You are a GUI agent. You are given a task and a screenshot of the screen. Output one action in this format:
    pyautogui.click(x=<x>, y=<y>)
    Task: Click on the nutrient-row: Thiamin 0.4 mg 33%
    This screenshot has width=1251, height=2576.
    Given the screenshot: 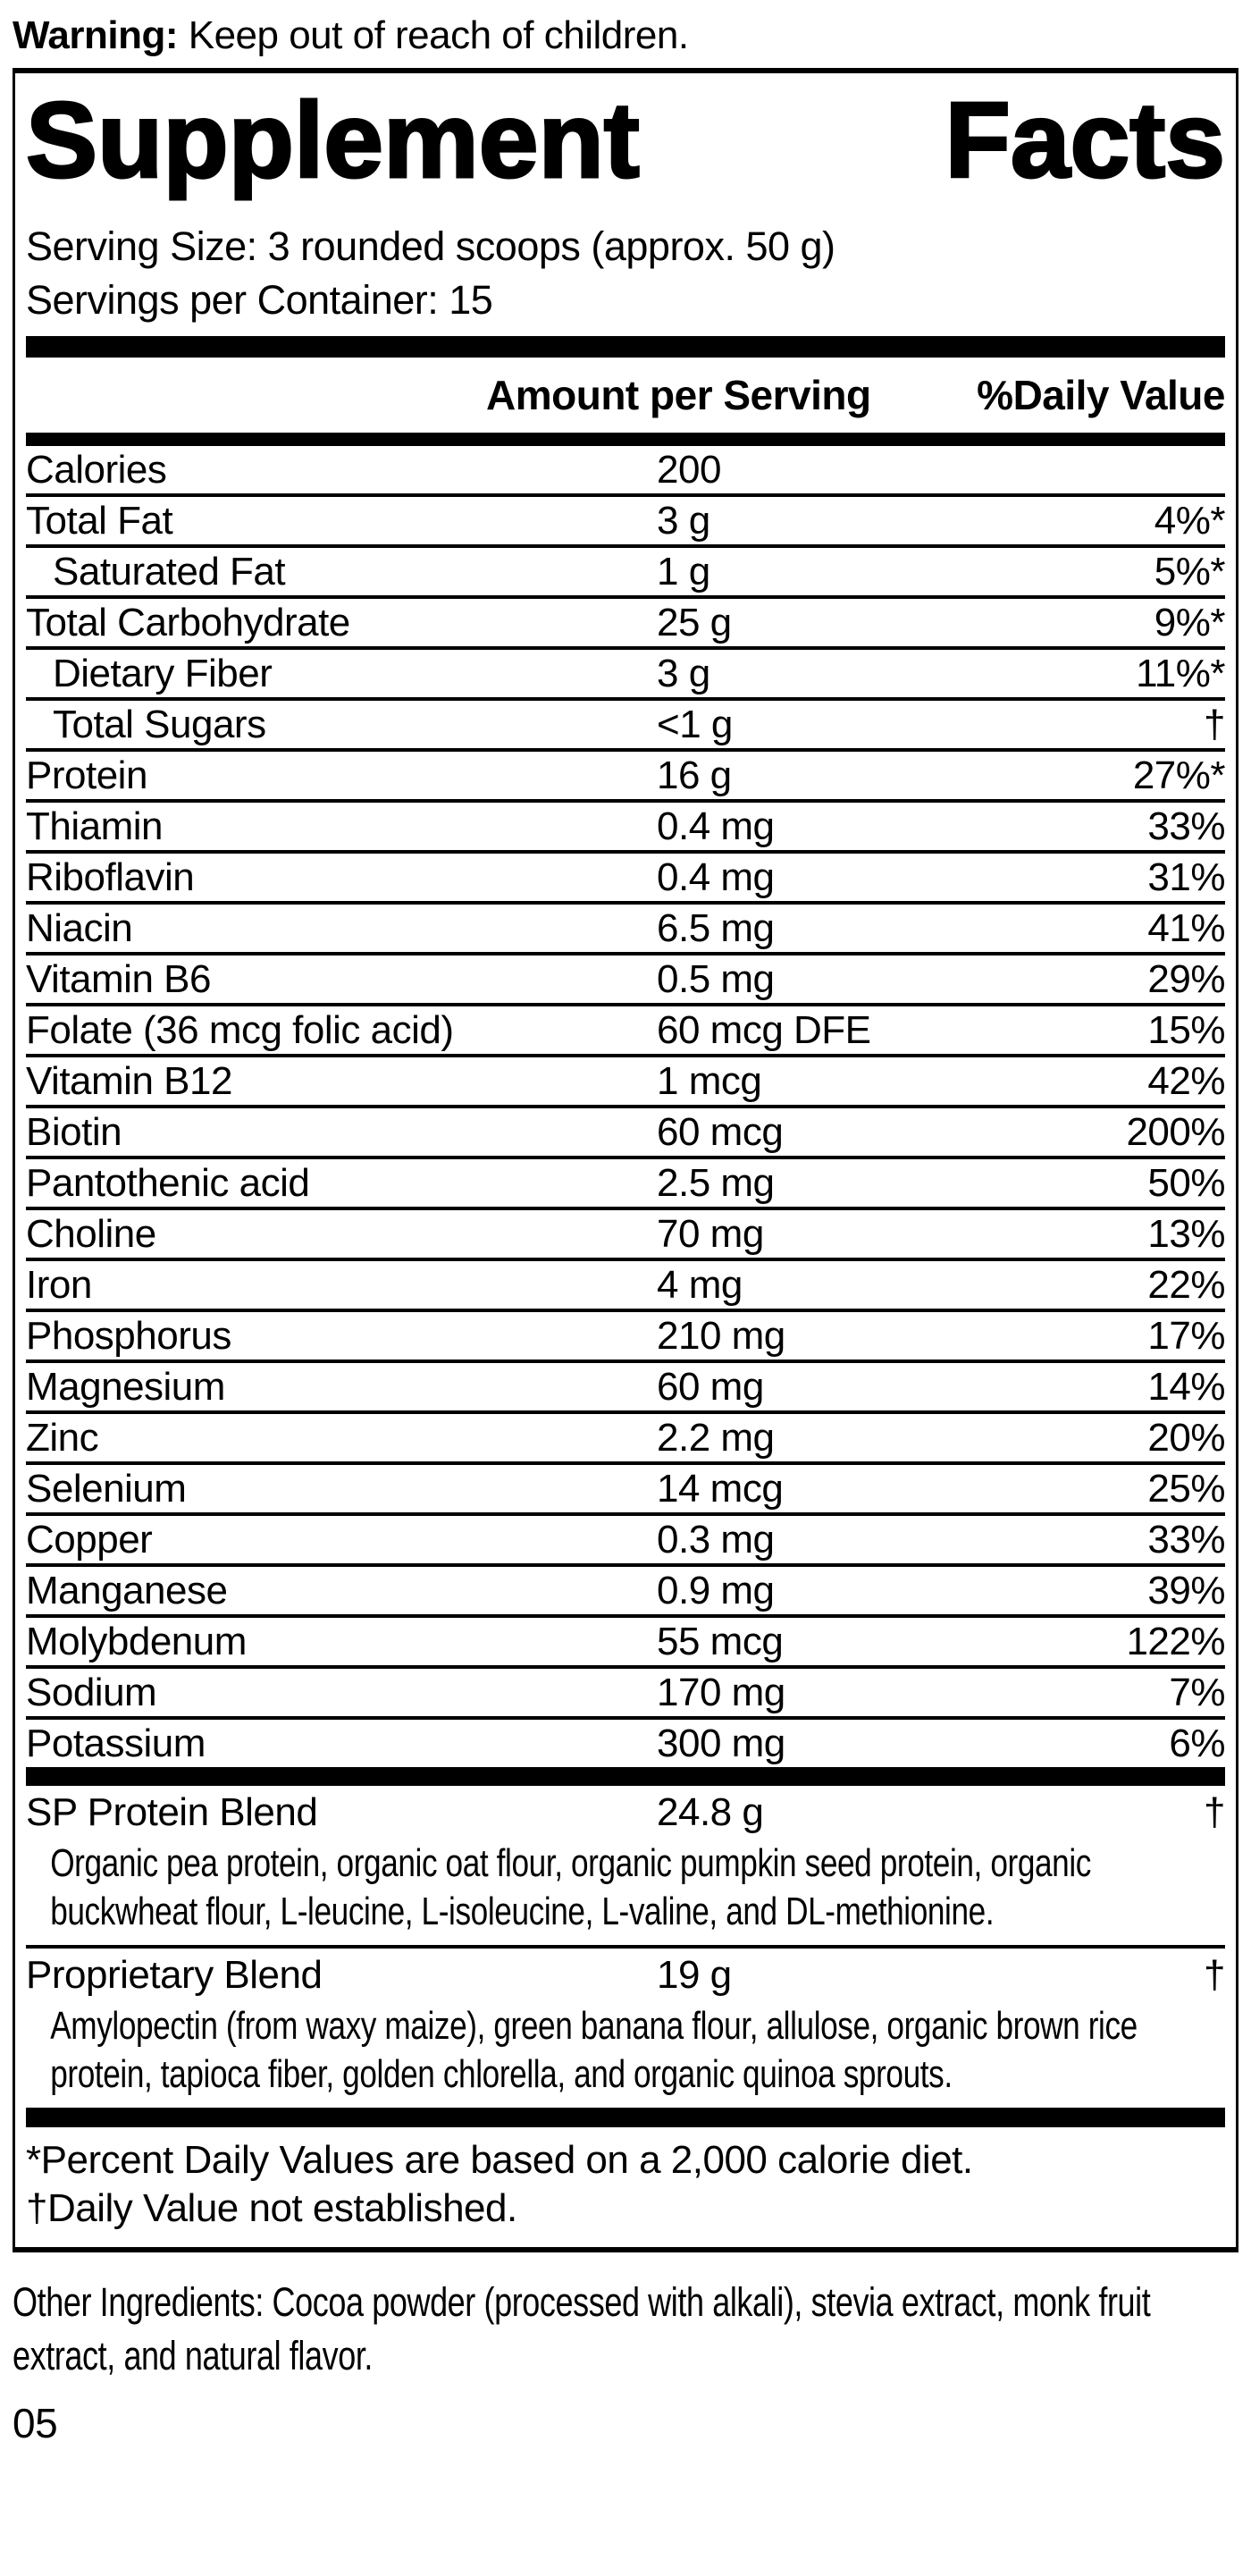 What is the action you would take?
    pyautogui.click(x=625, y=829)
    